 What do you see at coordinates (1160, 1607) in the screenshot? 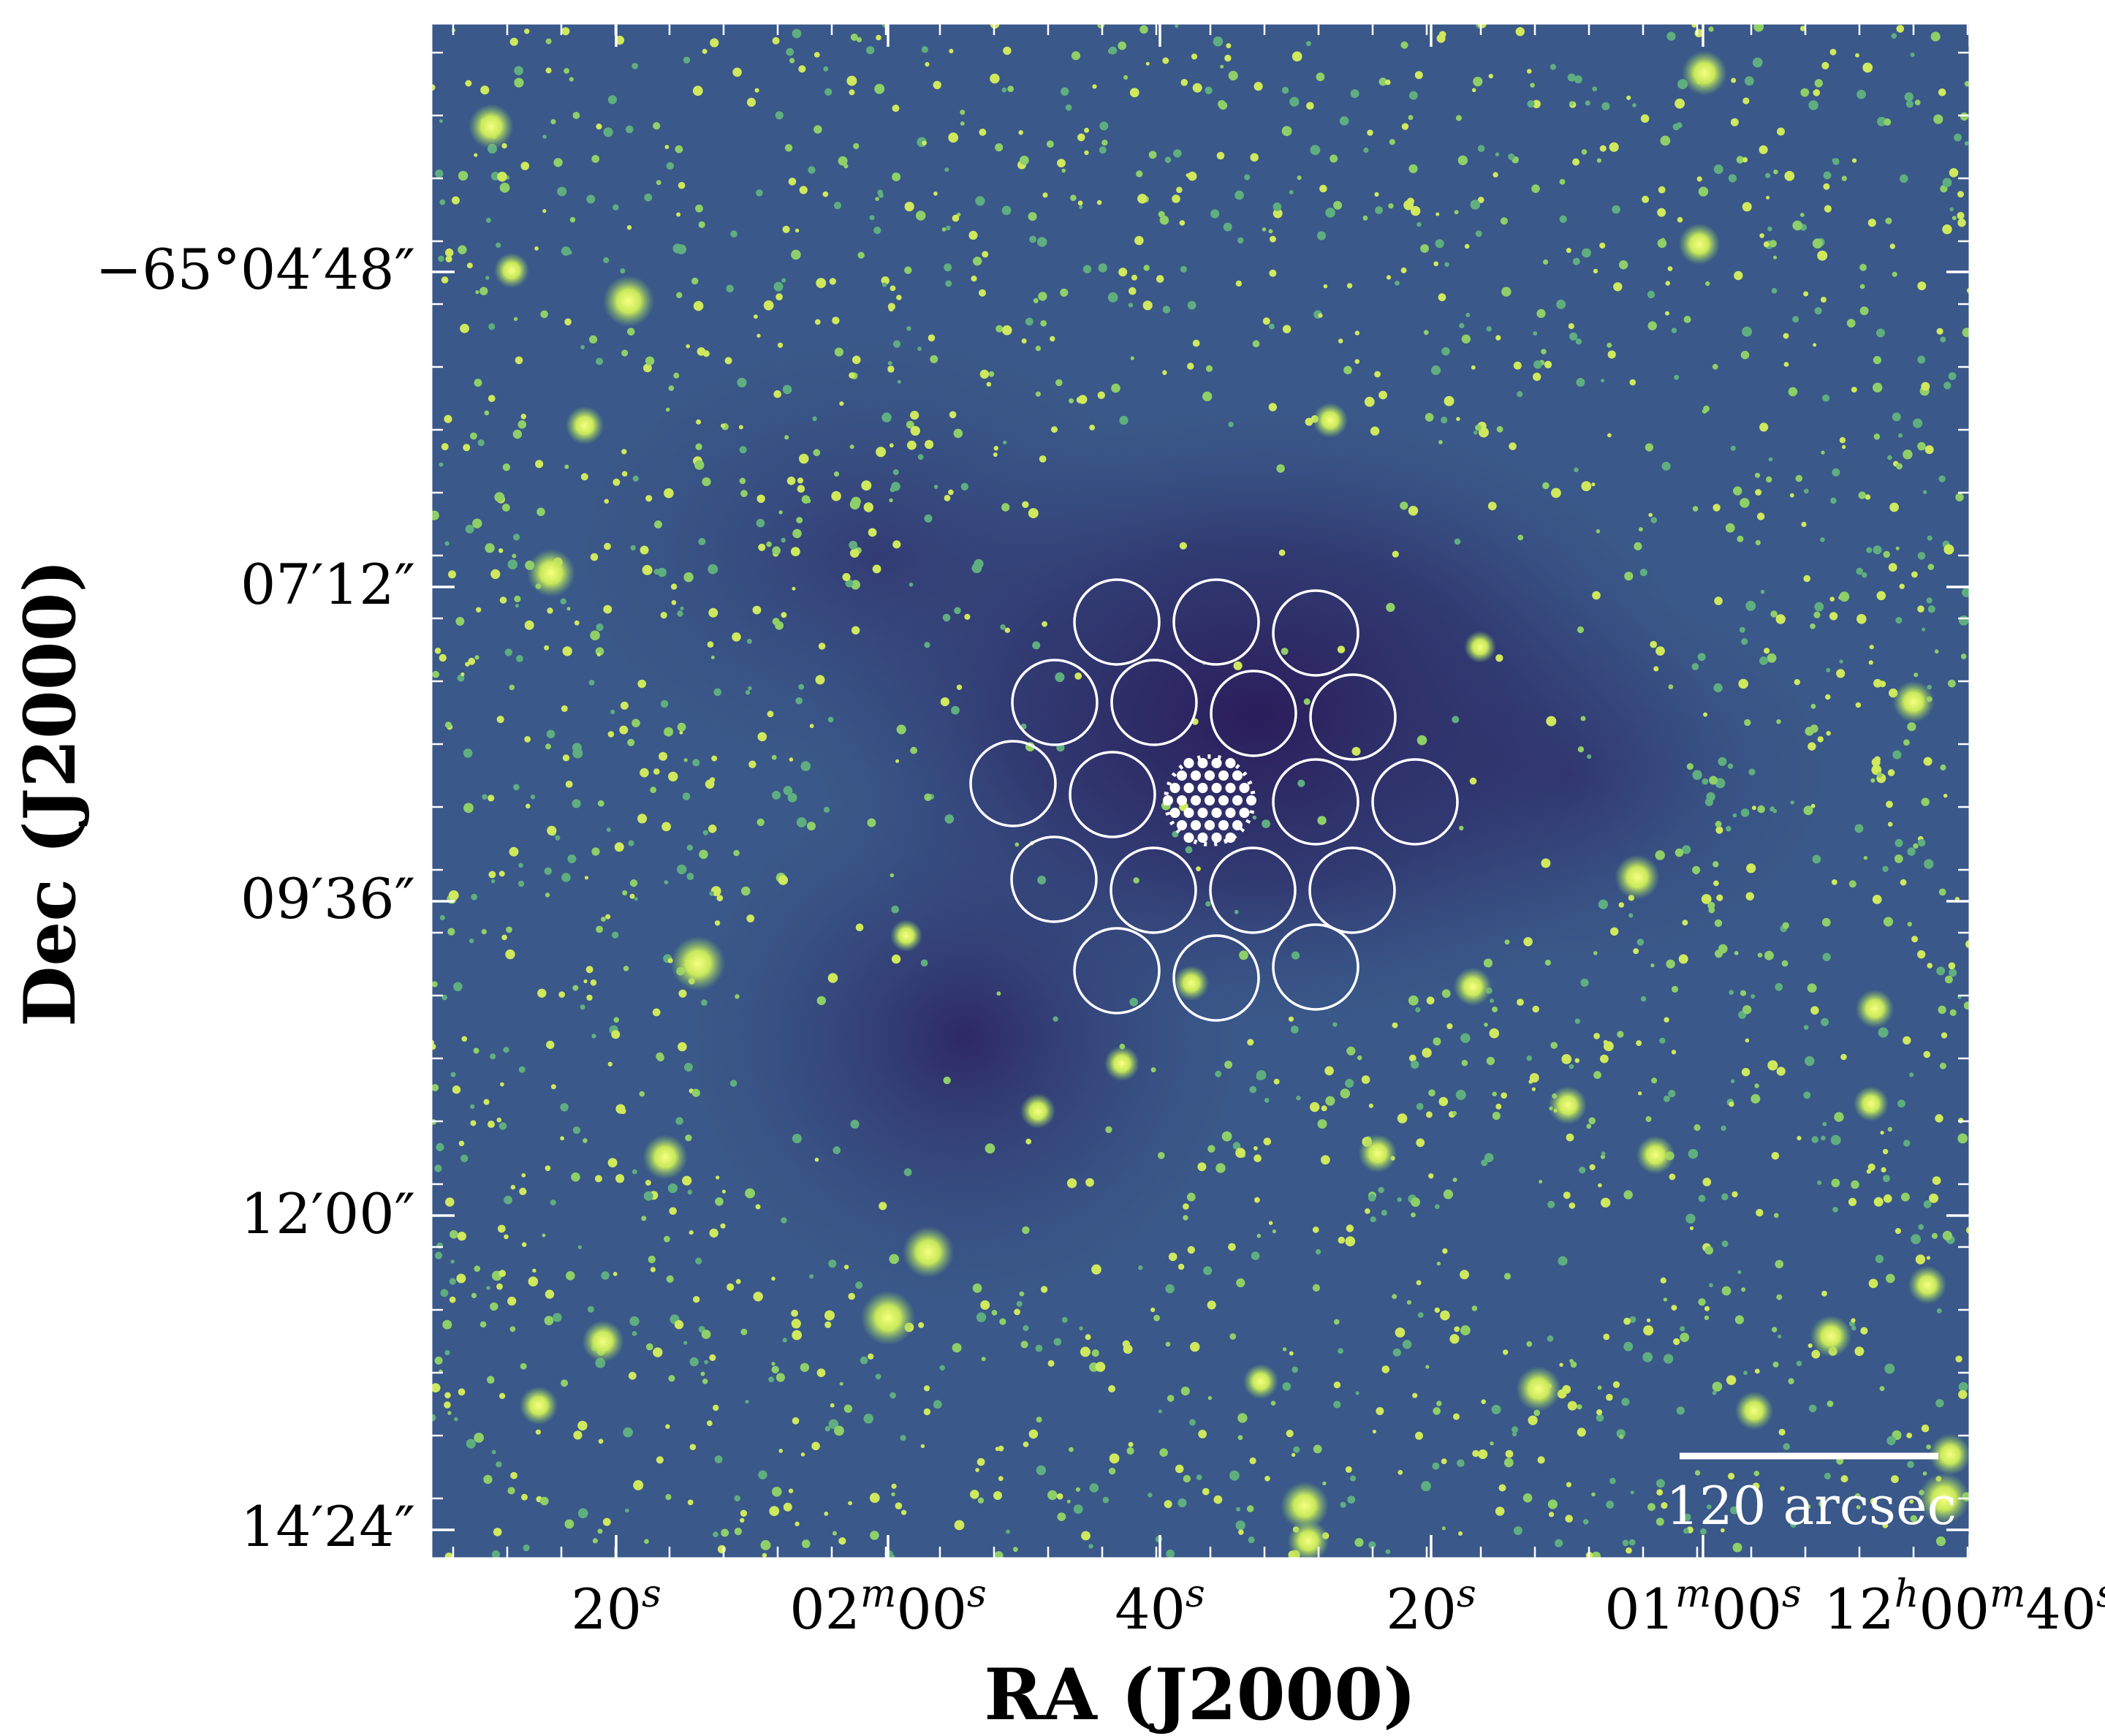
I see `x-tick-label-3: 40s` at bounding box center [1160, 1607].